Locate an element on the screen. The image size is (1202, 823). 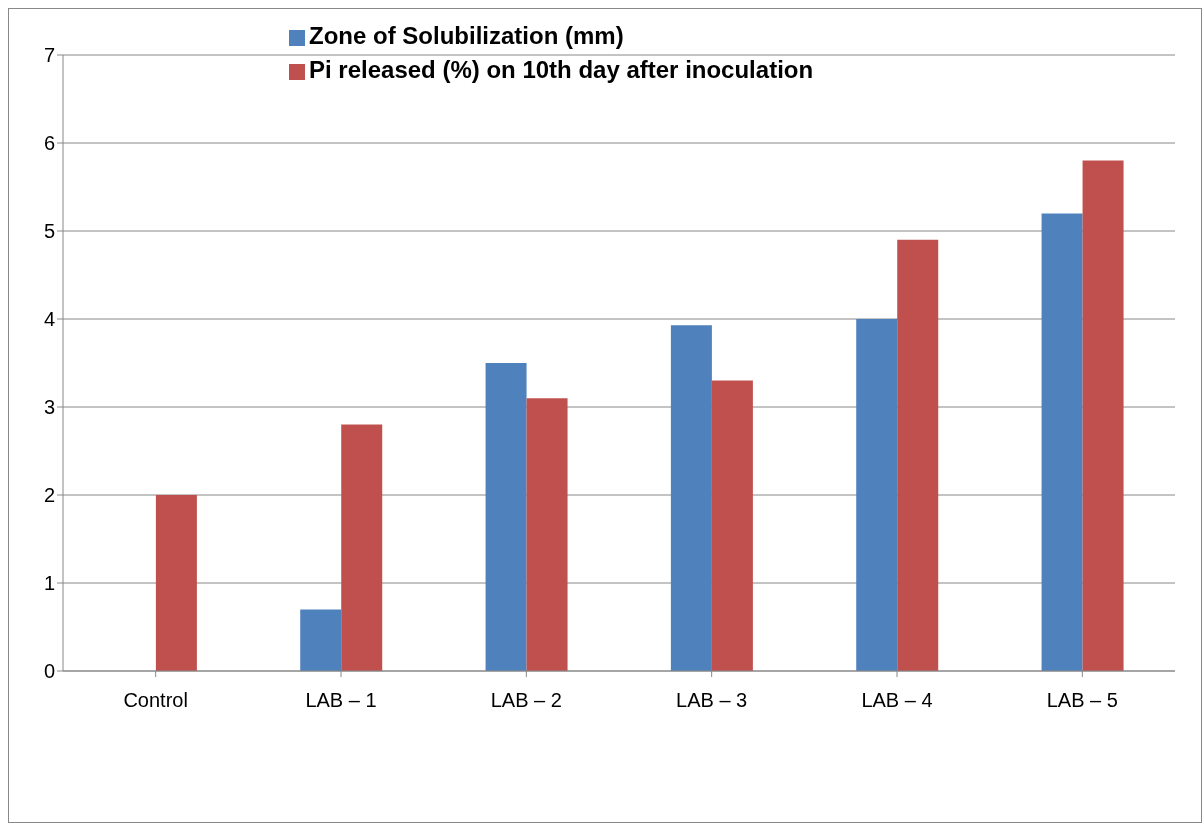
y-tick-label: 7 is located at coordinates (49, 55).